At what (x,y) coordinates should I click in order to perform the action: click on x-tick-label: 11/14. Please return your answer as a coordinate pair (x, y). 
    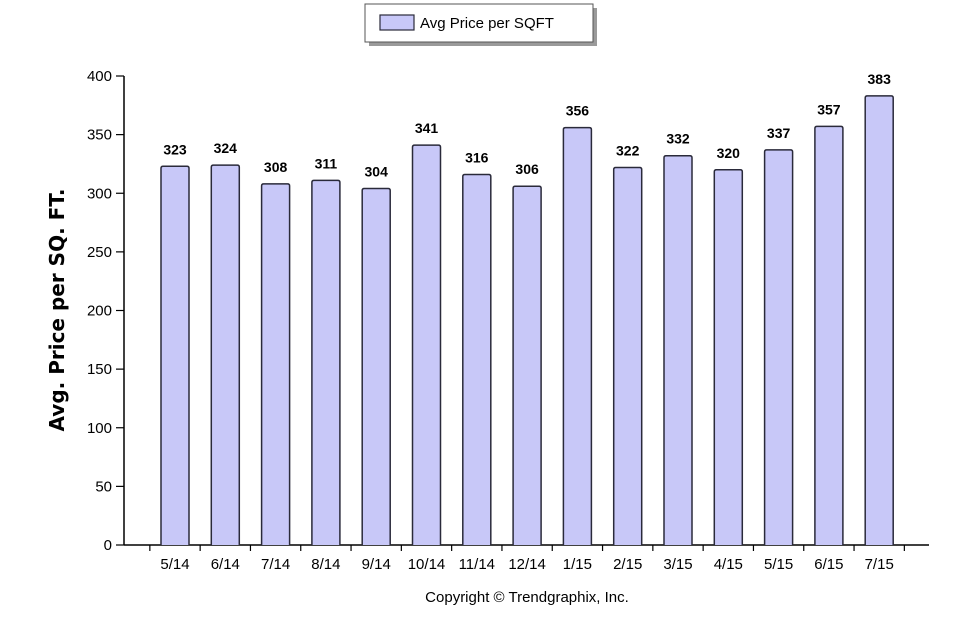
    Looking at the image, I should click on (477, 564).